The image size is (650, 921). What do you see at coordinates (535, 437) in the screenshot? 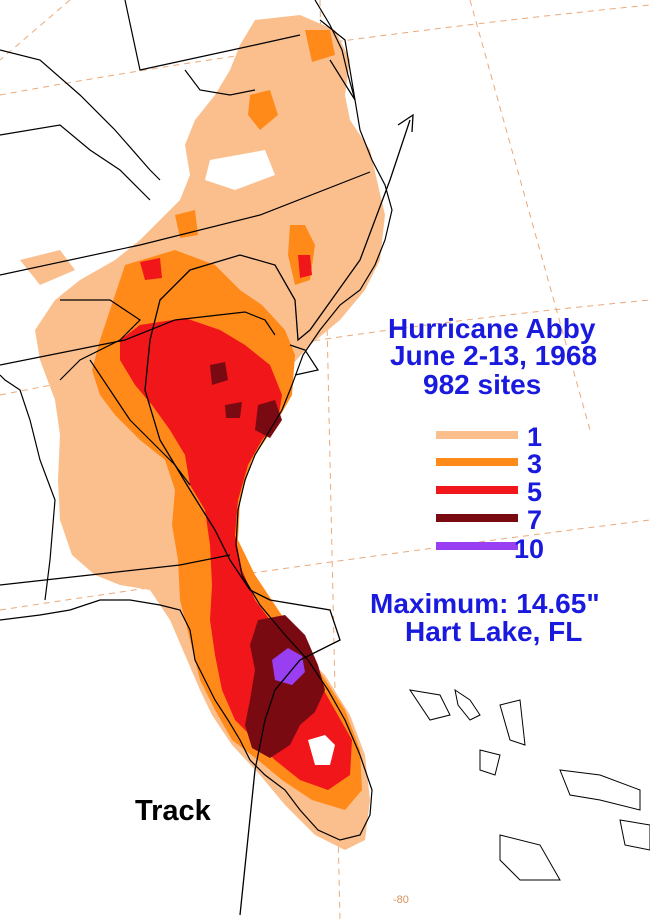
I see `legend-label-1: 1` at bounding box center [535, 437].